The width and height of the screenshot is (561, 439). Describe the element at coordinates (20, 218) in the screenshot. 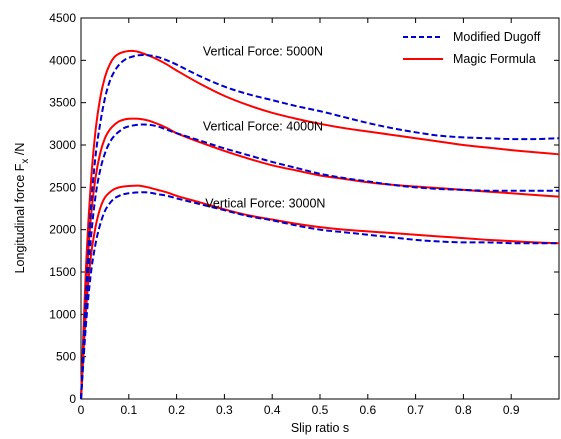

I see `y-axis-label-main: Longitudinal force F` at that location.